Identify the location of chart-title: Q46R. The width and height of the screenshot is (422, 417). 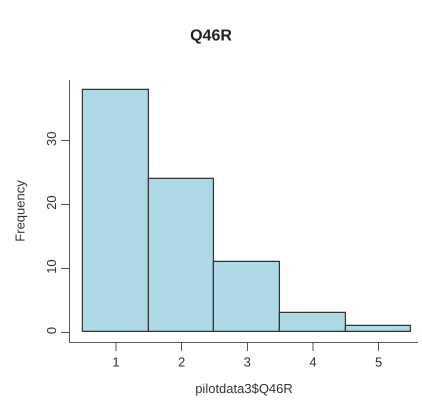
(211, 35).